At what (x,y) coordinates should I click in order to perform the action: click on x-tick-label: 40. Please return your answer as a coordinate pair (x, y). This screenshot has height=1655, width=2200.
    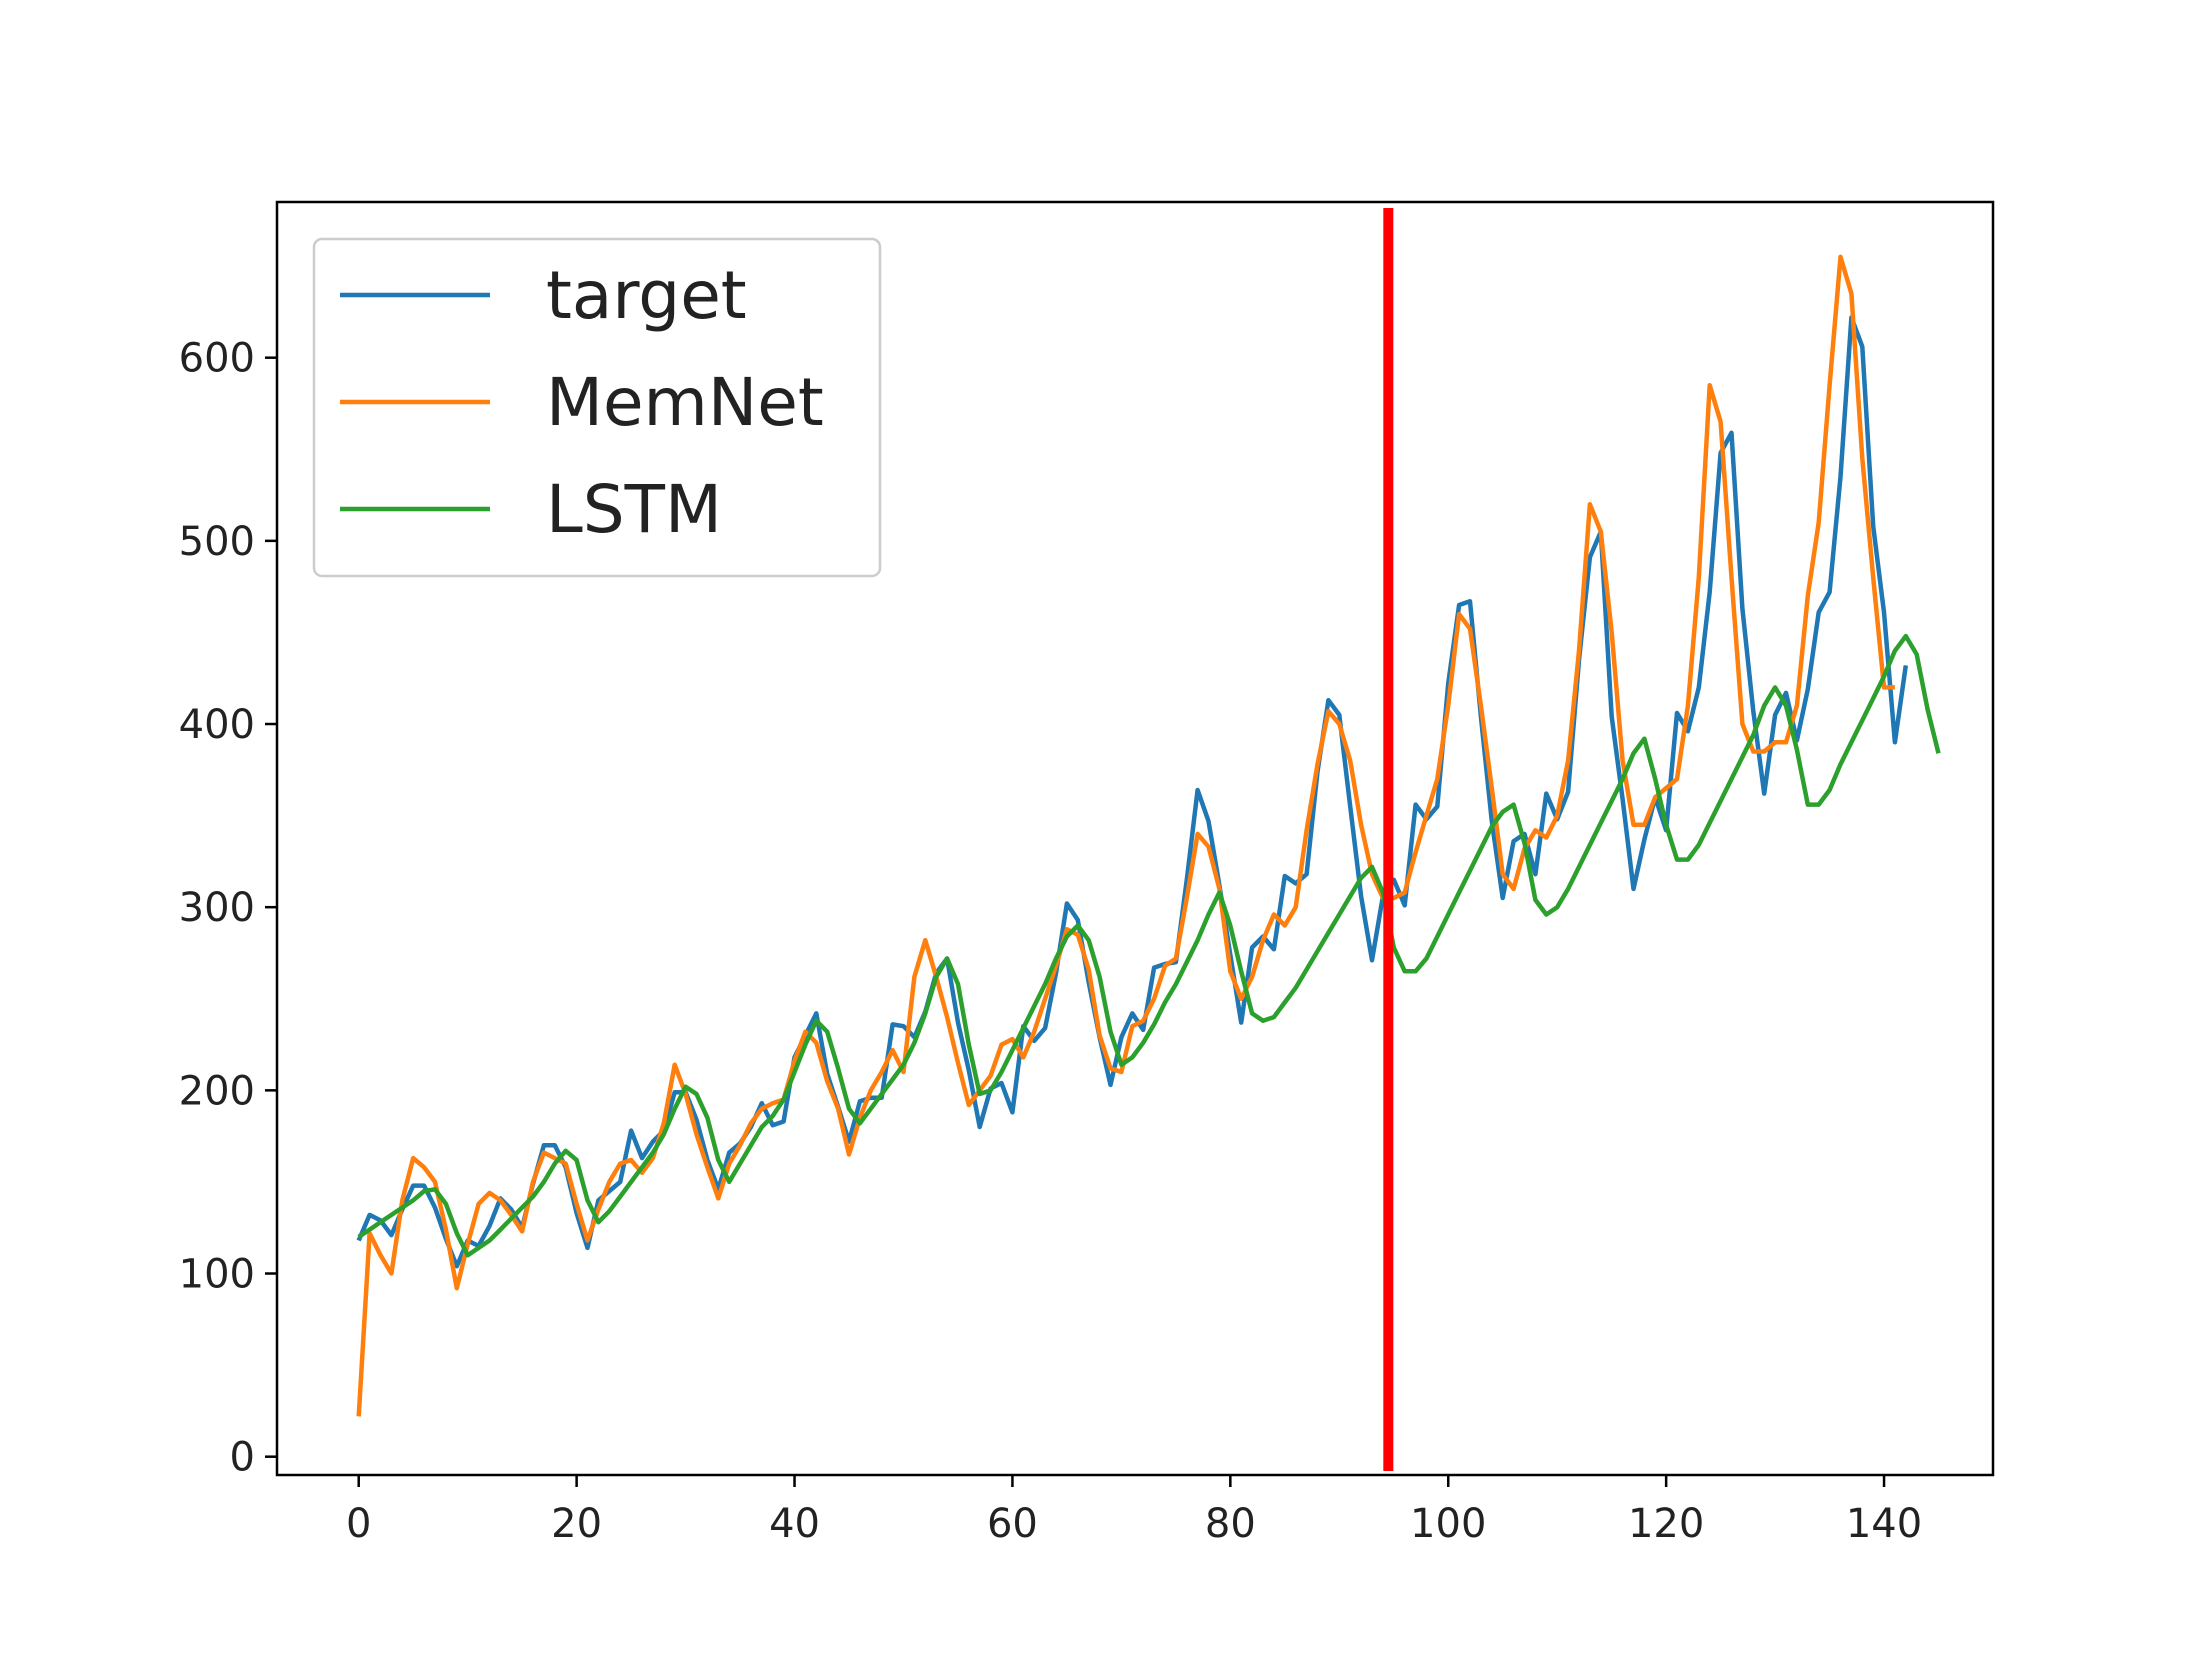
    Looking at the image, I should click on (794, 1524).